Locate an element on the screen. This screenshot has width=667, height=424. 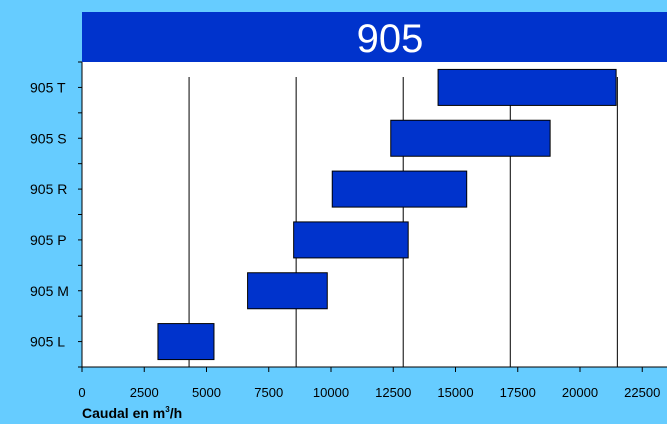
x-tick-label: 7500 is located at coordinates (268, 392).